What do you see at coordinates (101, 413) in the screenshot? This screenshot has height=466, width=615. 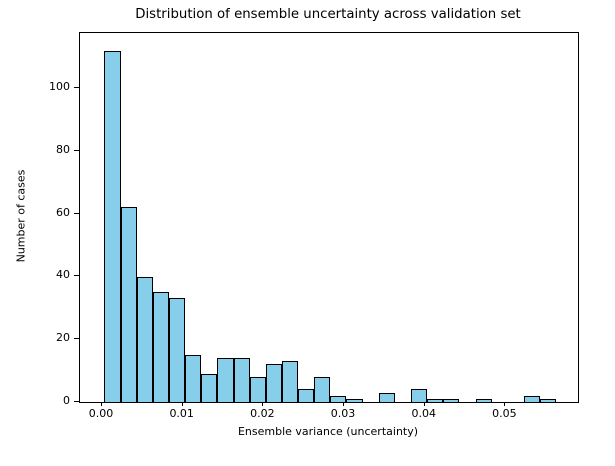 I see `x-tick-label: 0.00` at bounding box center [101, 413].